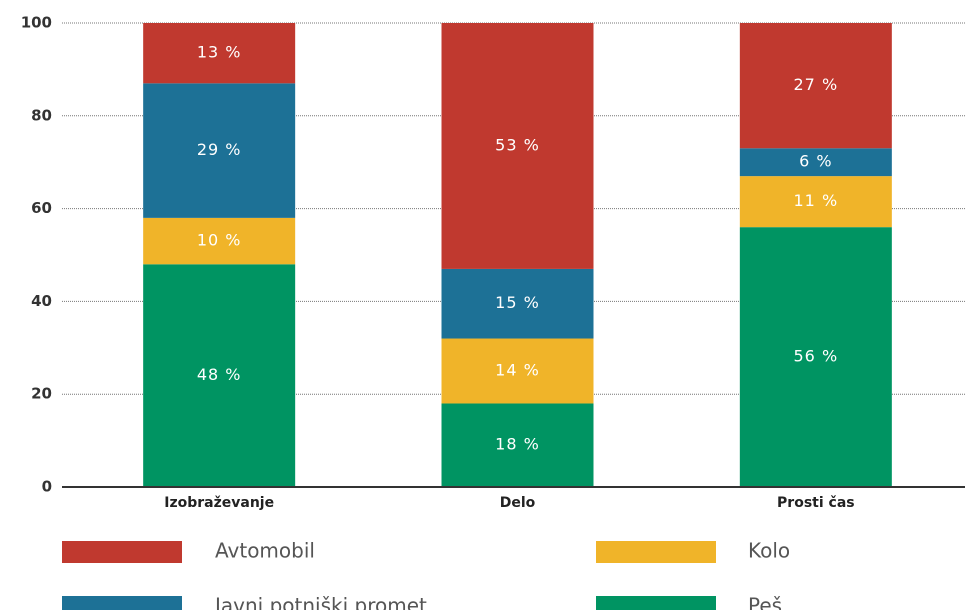  What do you see at coordinates (36, 23) in the screenshot?
I see `y-tick-label: 100` at bounding box center [36, 23].